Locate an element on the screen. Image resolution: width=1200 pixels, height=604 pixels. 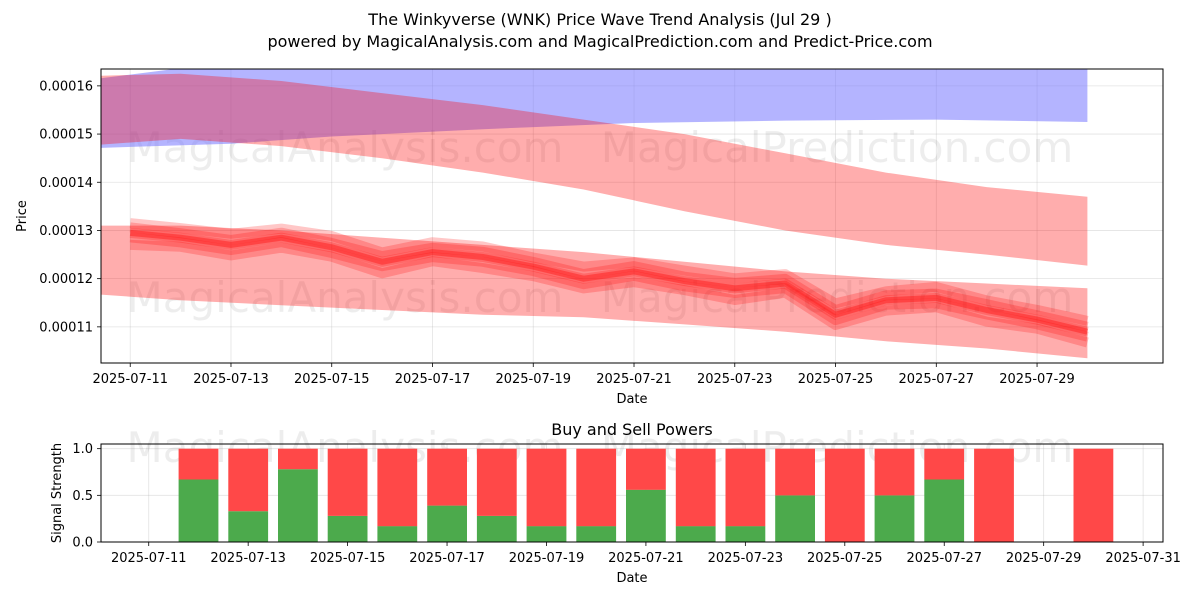
buy-sell-title: Buy and Sell Powers is located at coordinates (632, 429).